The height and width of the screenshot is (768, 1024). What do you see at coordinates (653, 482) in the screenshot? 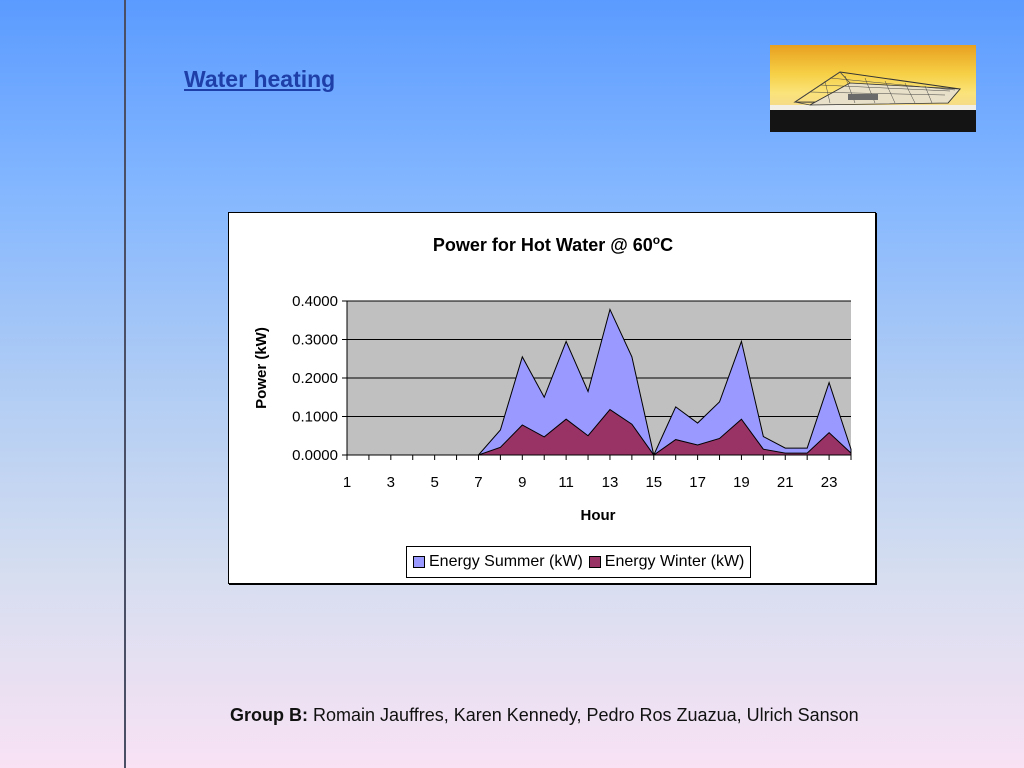
I see `x-tick-label: 15` at bounding box center [653, 482].